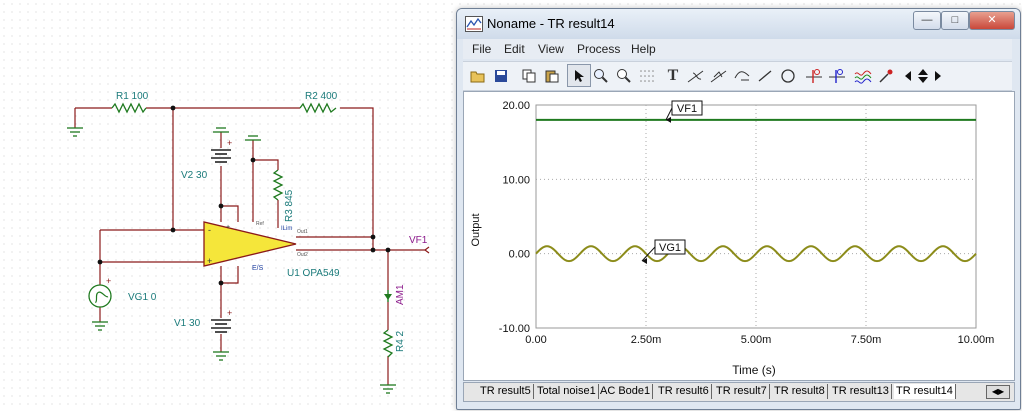 This screenshot has width=1022, height=411. What do you see at coordinates (738, 24) in the screenshot?
I see `title-bar: Noname - TR result14 — □ ✕` at bounding box center [738, 24].